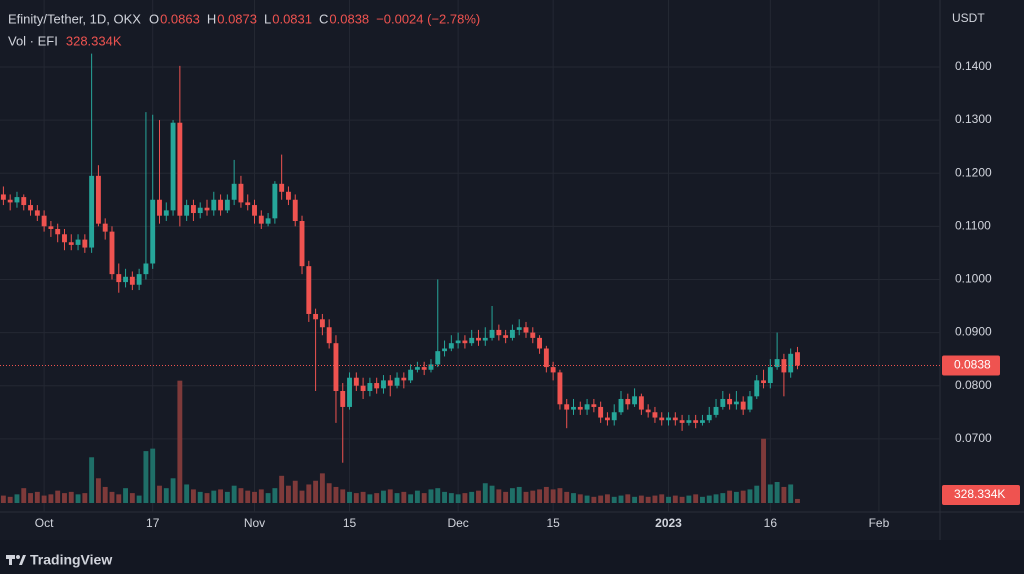 Image resolution: width=1024 pixels, height=574 pixels. What do you see at coordinates (981, 494) in the screenshot?
I see `last-volume-tag` at bounding box center [981, 494].